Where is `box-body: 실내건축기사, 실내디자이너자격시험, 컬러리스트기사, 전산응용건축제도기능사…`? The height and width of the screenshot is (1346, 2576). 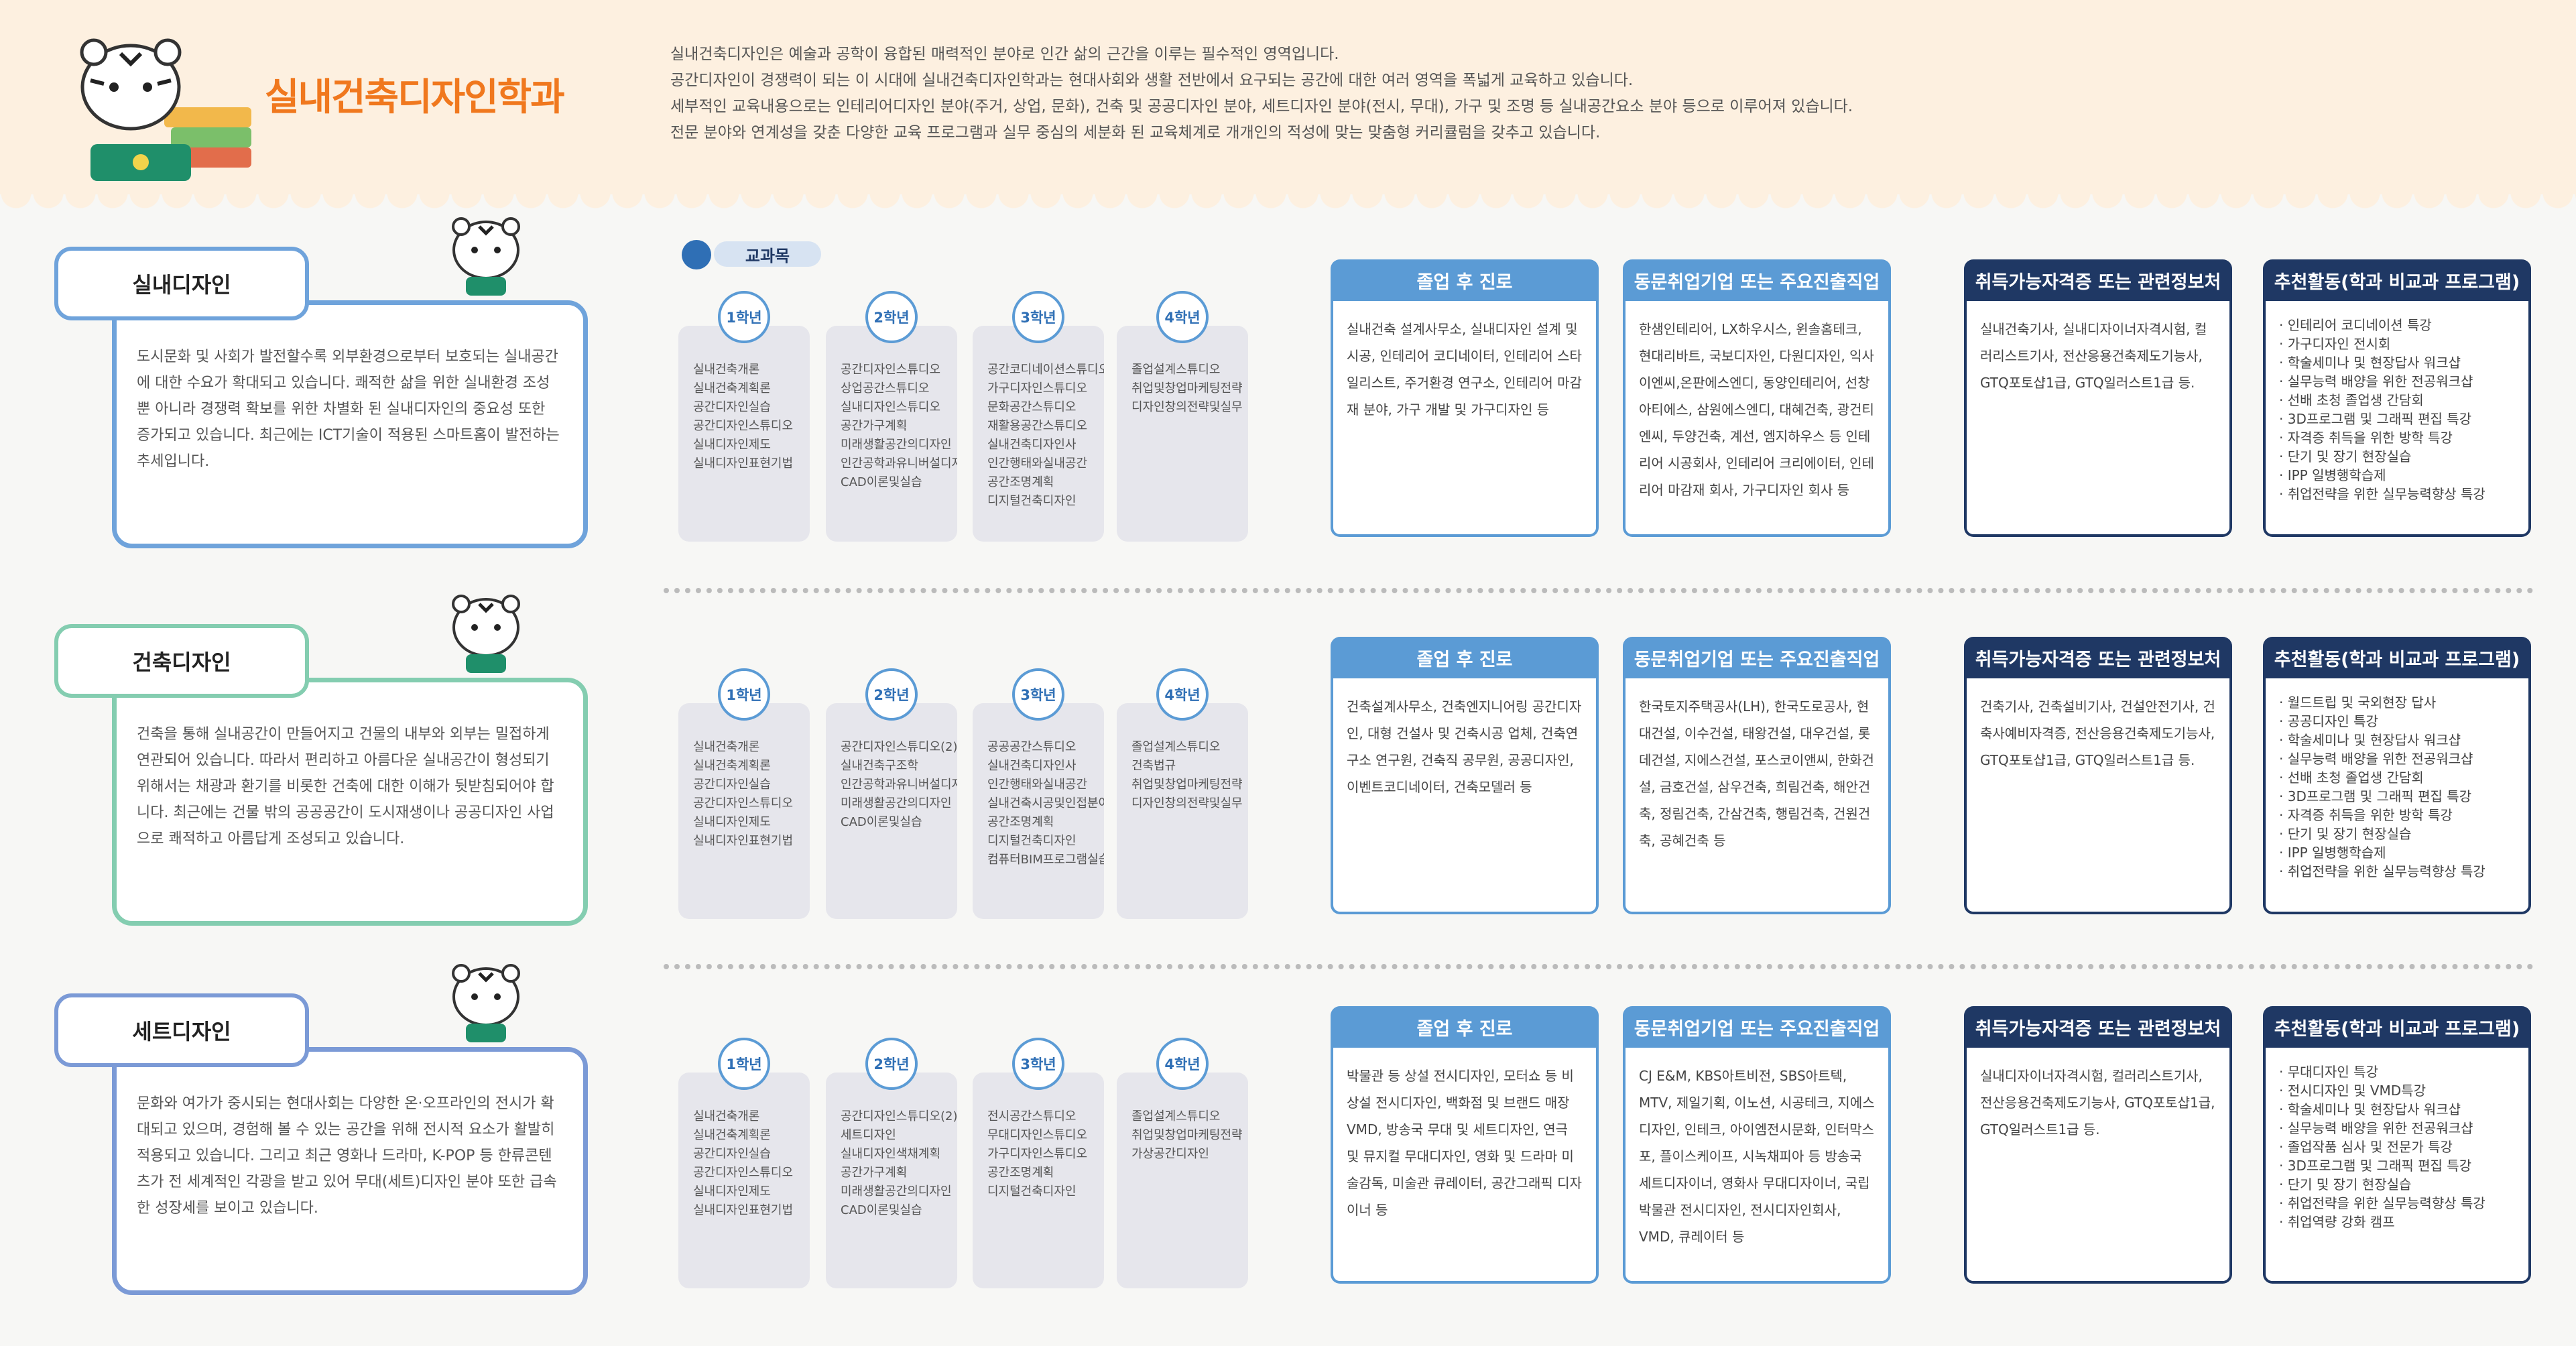 box-body: 실내건축기사, 실내디자이너자격시험, 컬러리스트기사, 전산응용건축제도기능사… is located at coordinates (2098, 419).